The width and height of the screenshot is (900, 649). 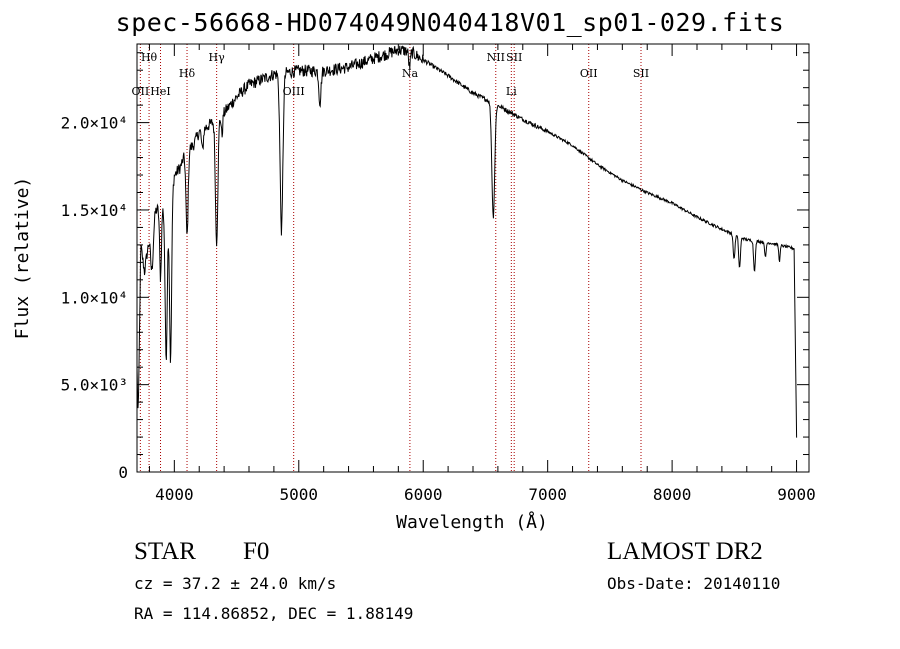 I want to click on y-tick-label: 5.0×10³, so click(x=94, y=385).